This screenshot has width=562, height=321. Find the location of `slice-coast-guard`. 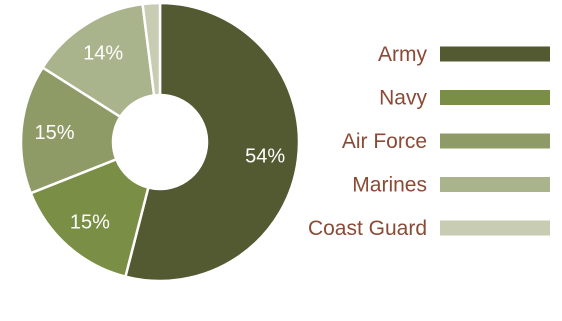

slice-coast-guard is located at coordinates (151, 49).